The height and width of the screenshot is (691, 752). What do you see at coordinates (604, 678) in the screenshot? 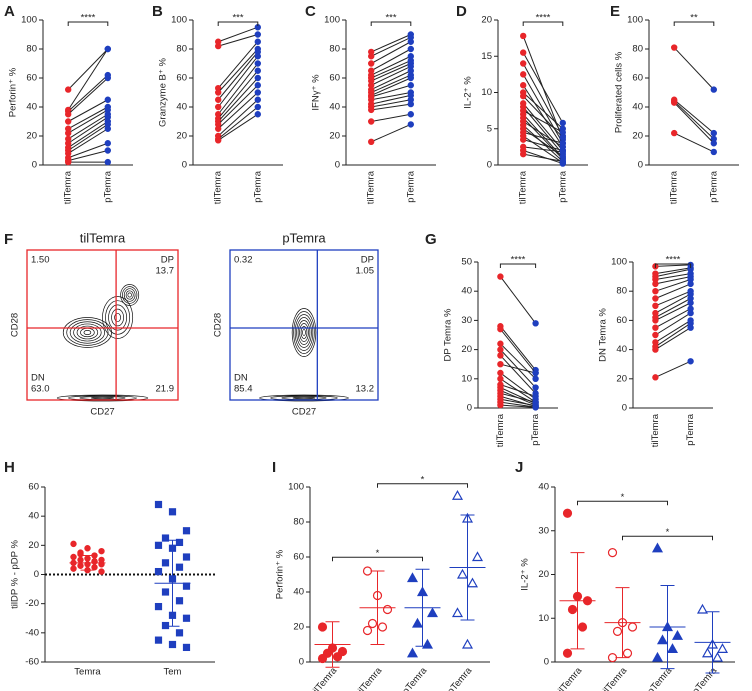
I see `x-tick-label: CD27⁻ tilTemra` at bounding box center [604, 678].